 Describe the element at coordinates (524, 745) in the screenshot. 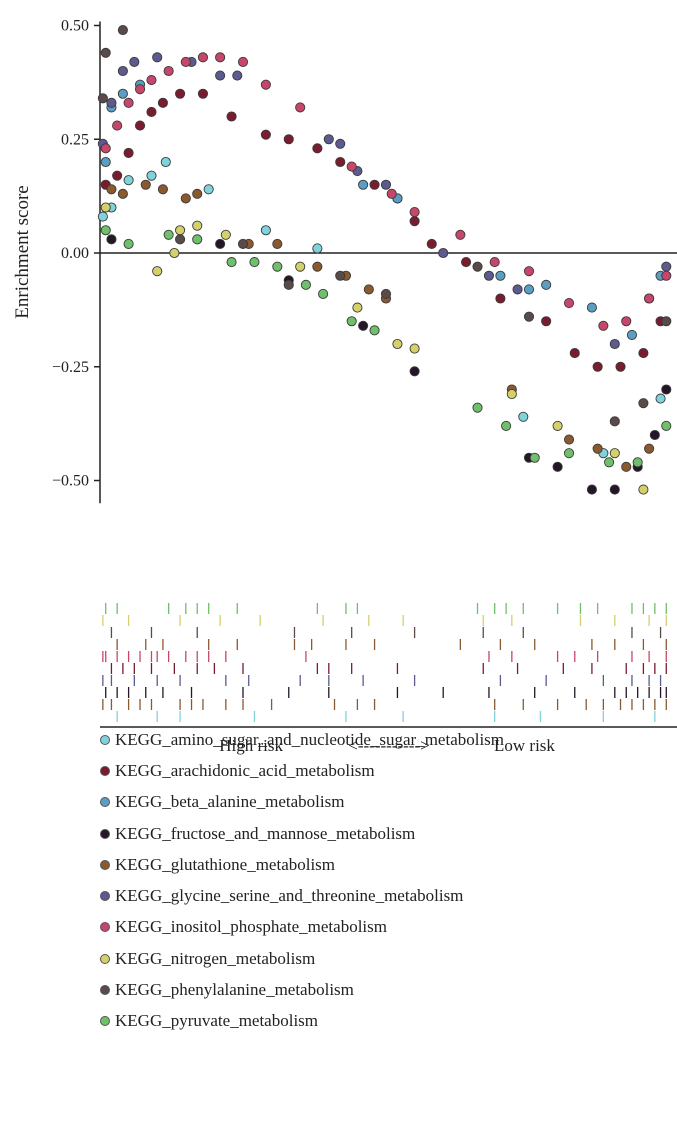

I see `x-label-right: Low risk` at that location.